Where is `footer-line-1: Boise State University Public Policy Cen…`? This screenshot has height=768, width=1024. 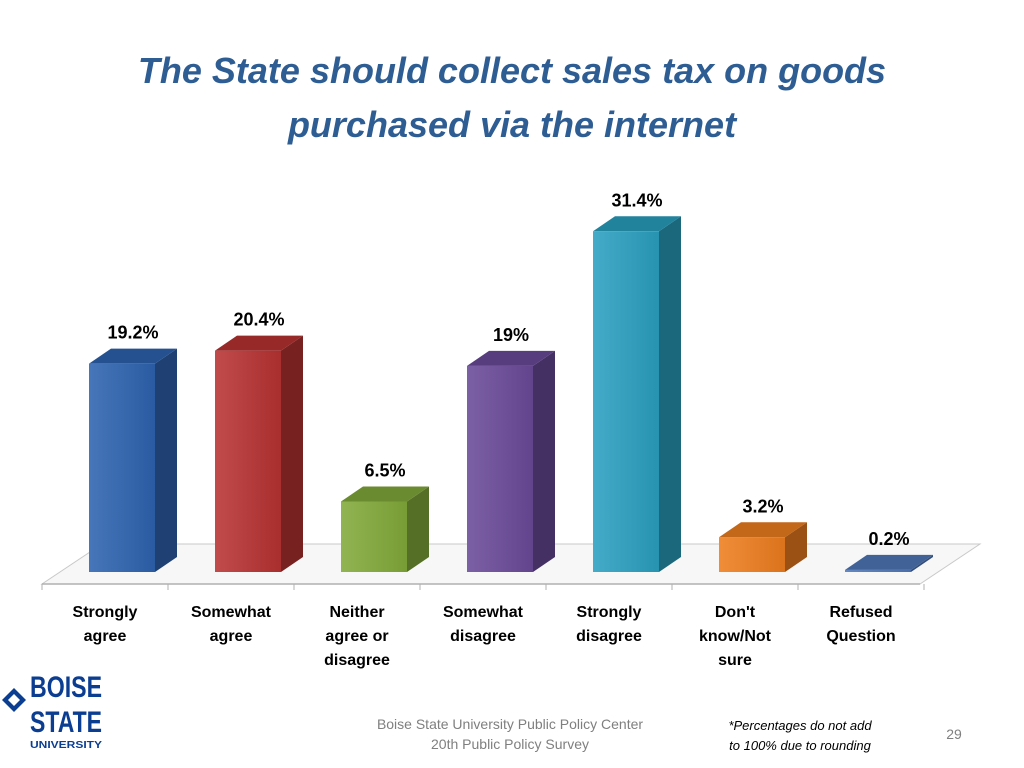
footer-line-1: Boise State University Public Policy Cen… is located at coordinates (510, 724).